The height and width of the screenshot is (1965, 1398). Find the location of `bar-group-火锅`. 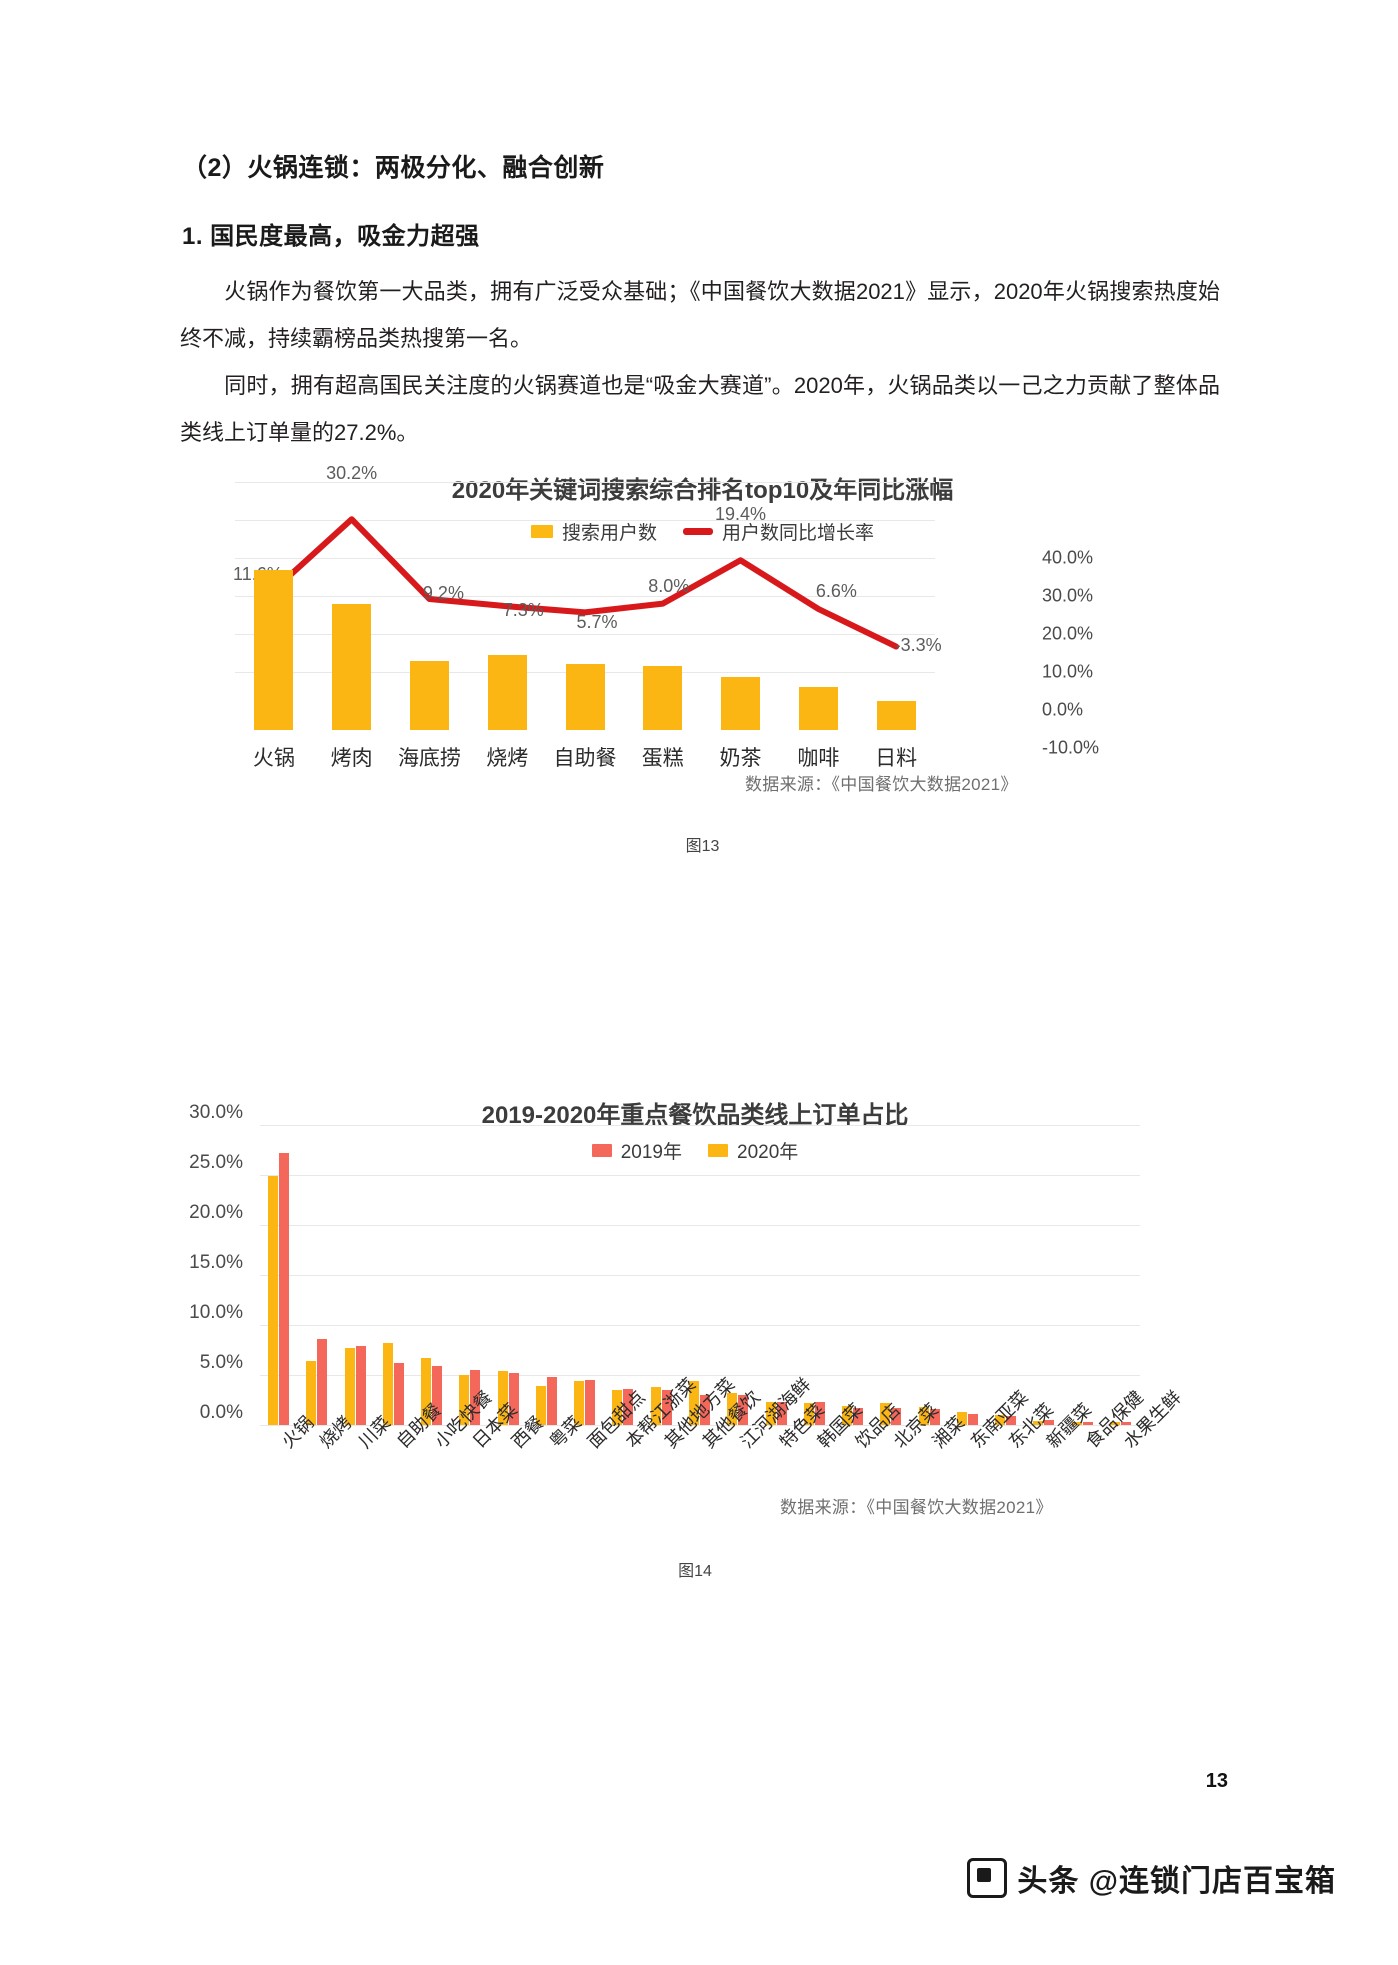

bar-group-火锅 is located at coordinates (279, 1275).